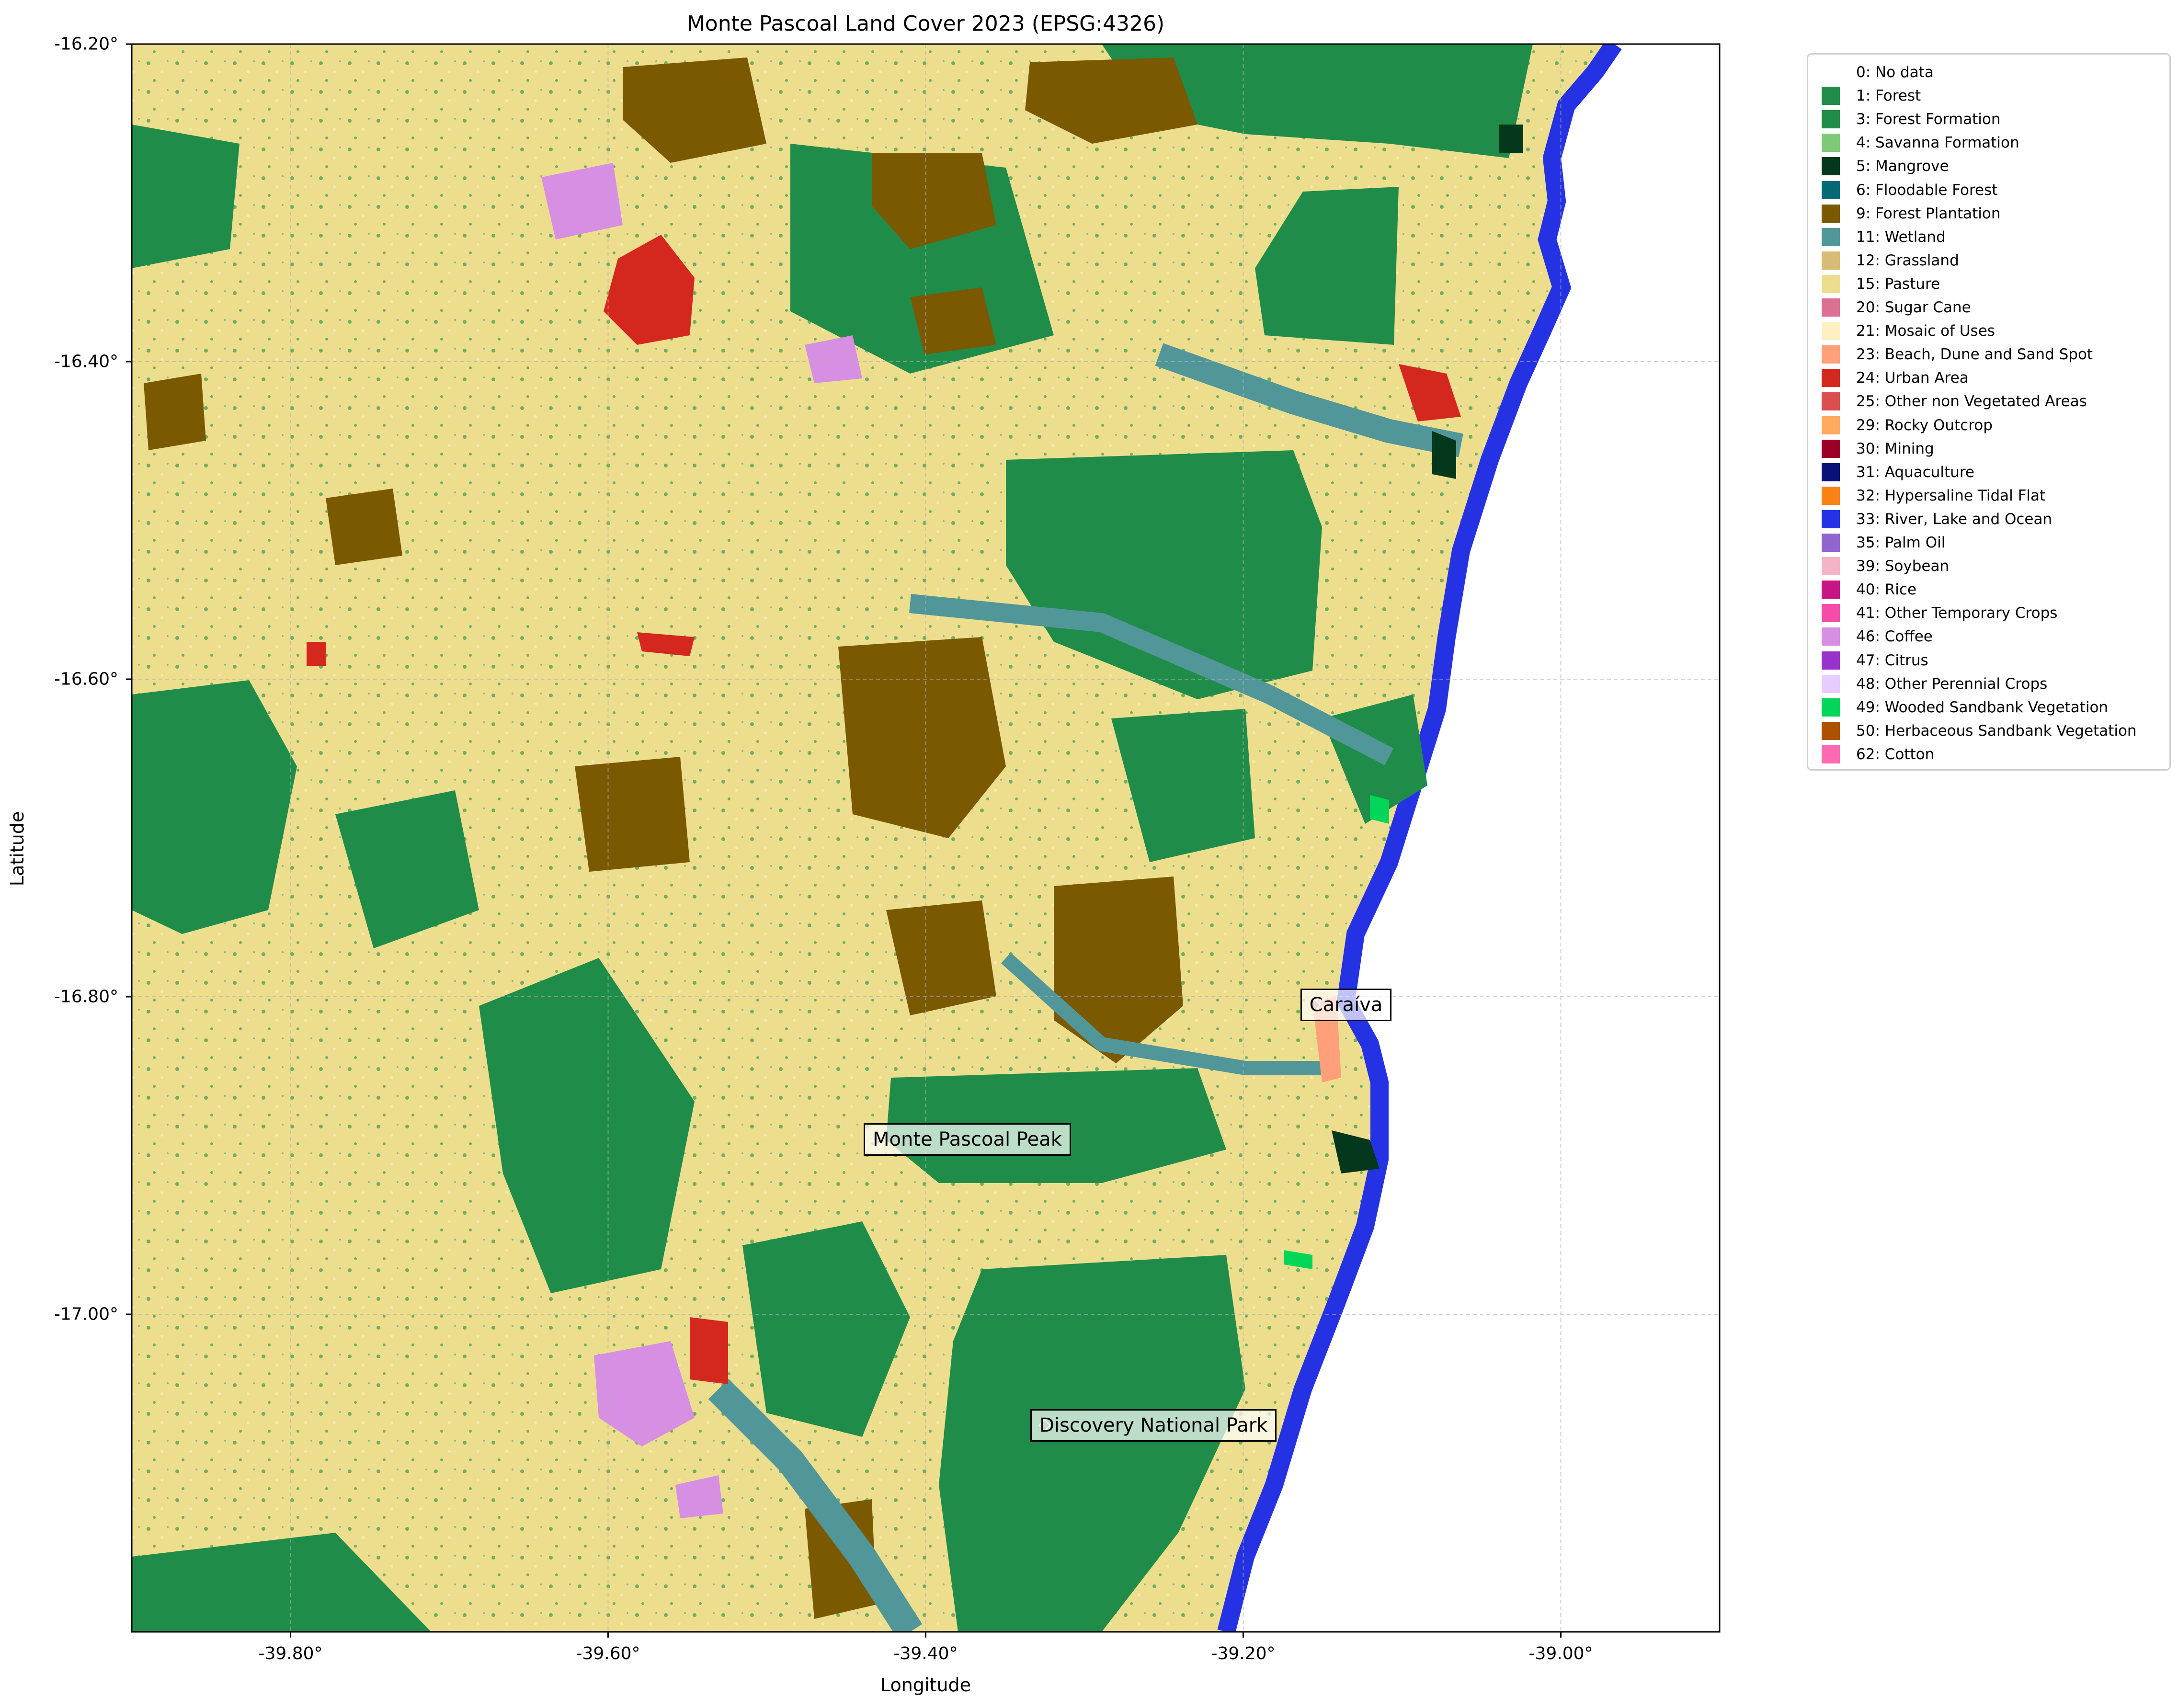  What do you see at coordinates (86, 997) in the screenshot?
I see `y-tick-label: -16.80°` at bounding box center [86, 997].